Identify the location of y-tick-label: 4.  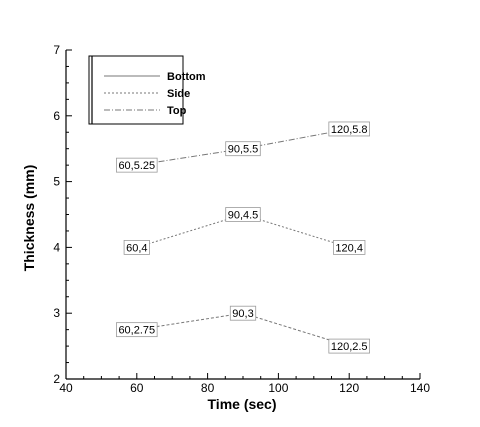
(56, 247).